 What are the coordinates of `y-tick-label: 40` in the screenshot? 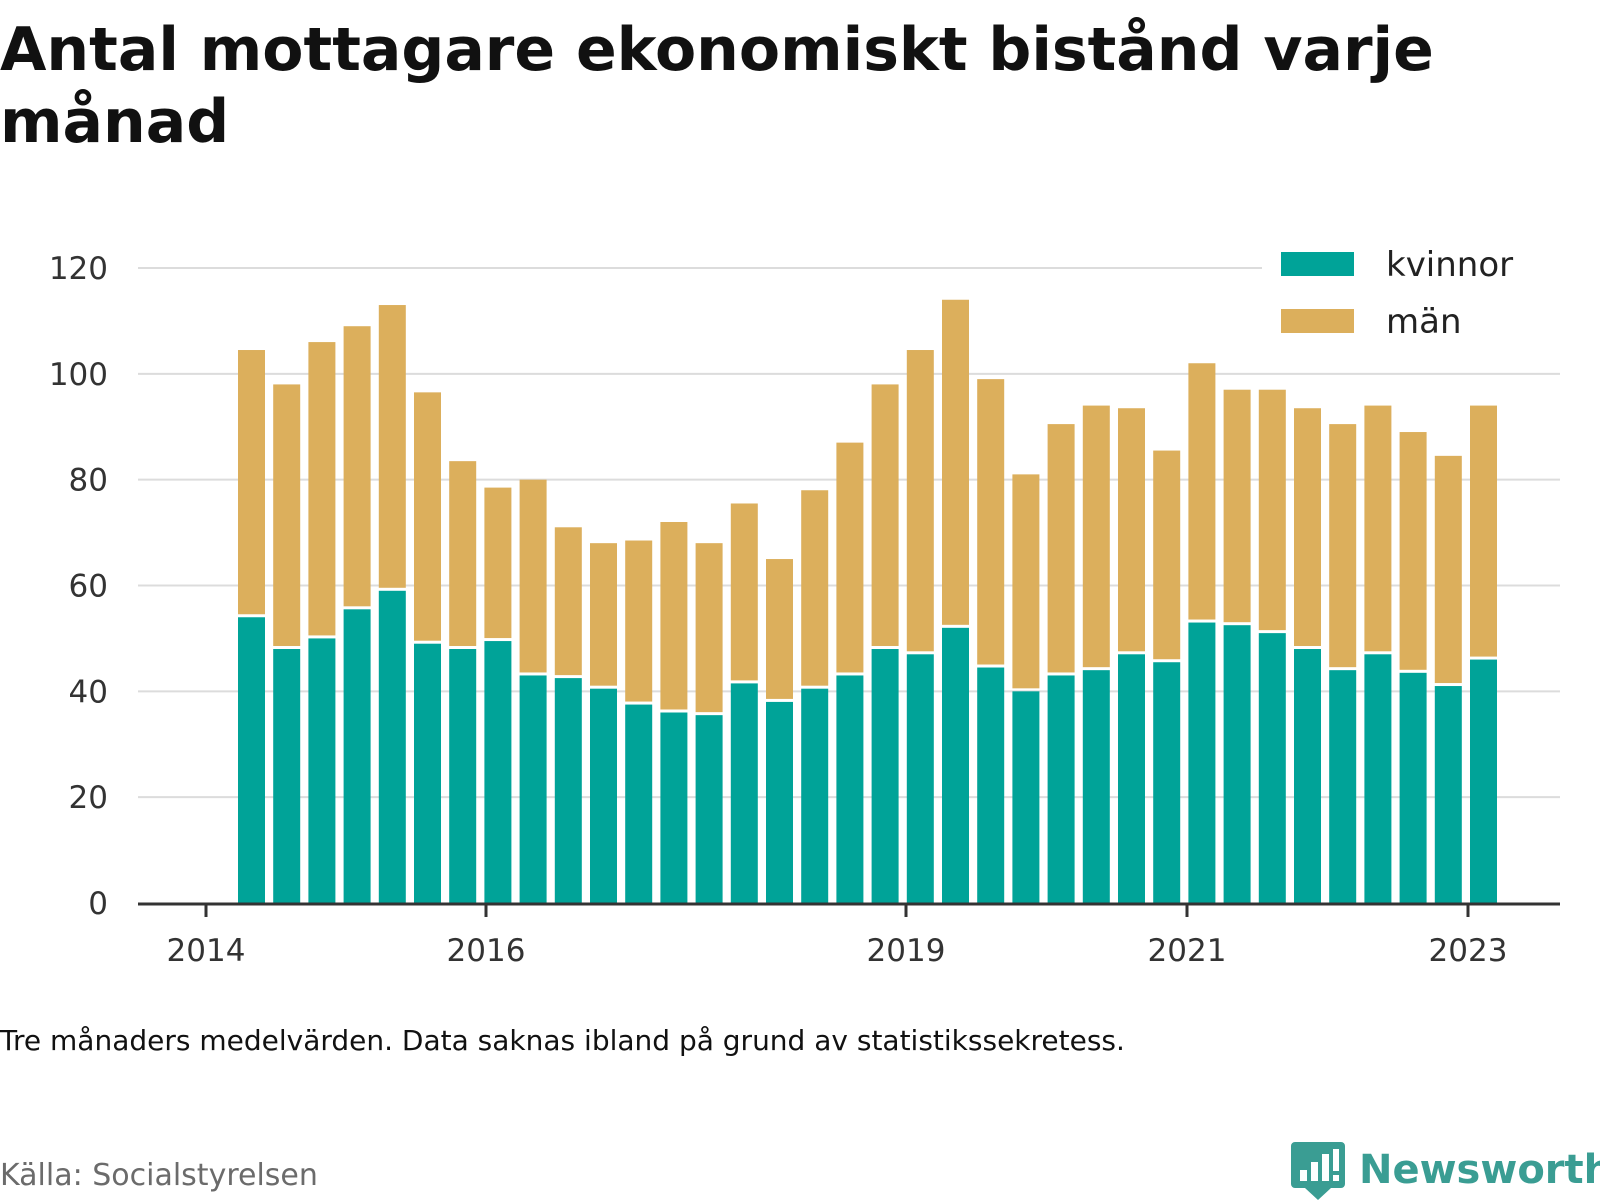 It's located at (88, 692).